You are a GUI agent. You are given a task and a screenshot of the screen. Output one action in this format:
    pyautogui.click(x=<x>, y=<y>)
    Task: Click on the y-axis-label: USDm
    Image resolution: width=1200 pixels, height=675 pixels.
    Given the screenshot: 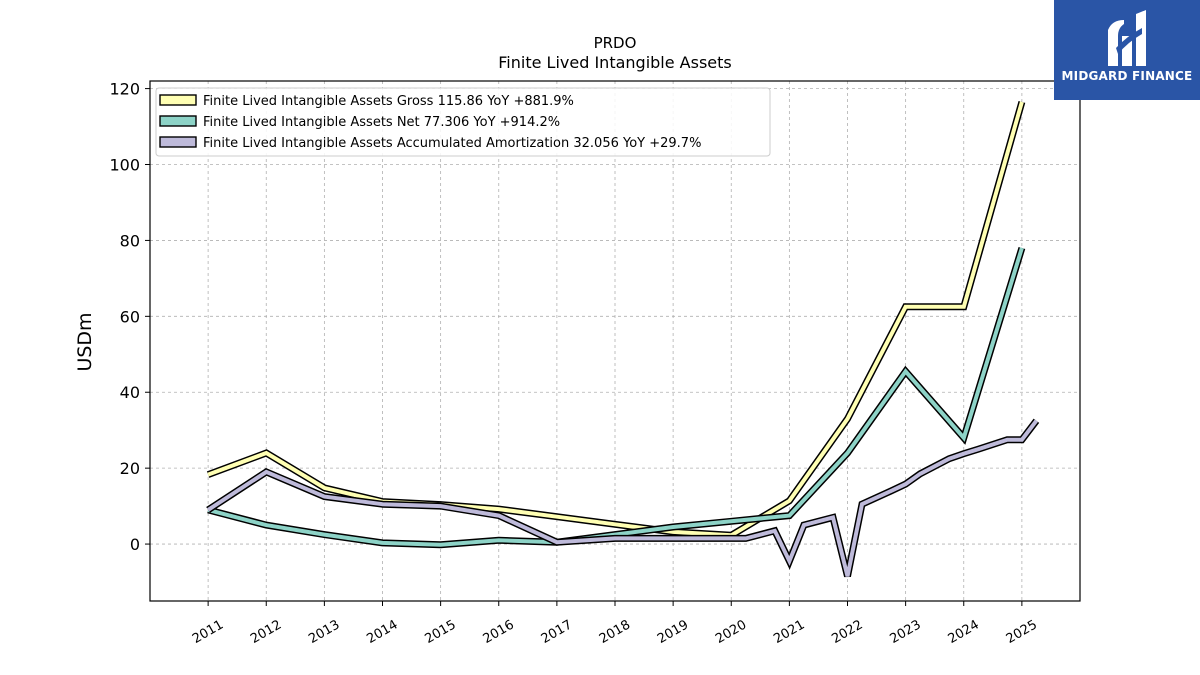 What is the action you would take?
    pyautogui.click(x=85, y=341)
    